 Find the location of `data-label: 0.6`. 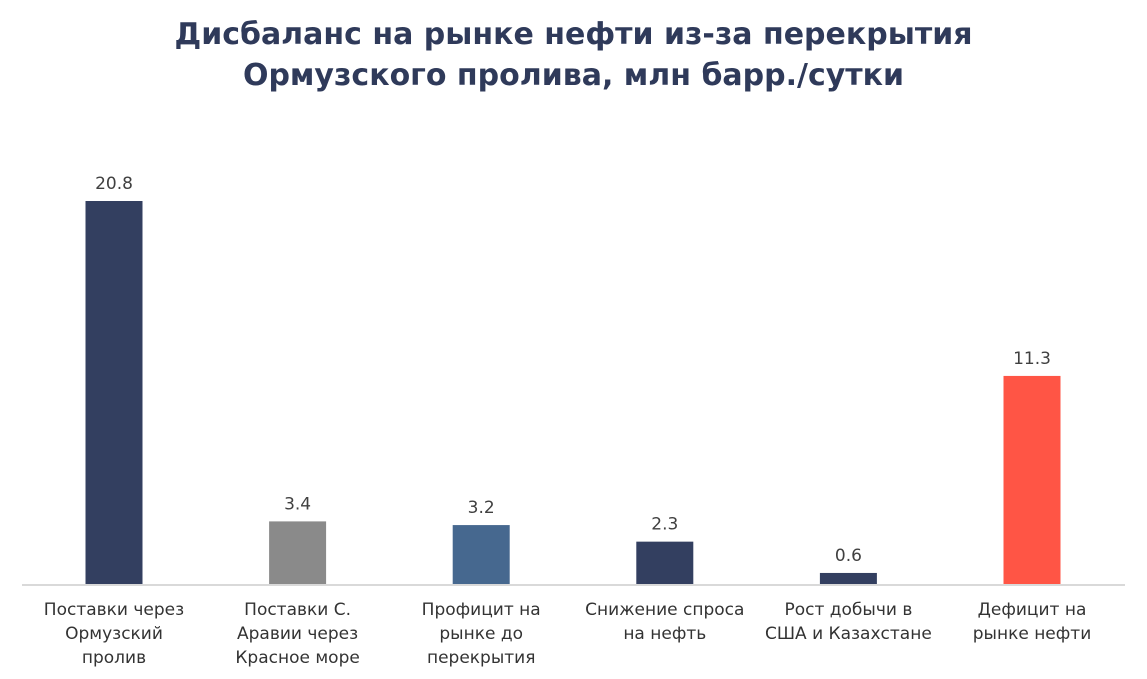

data-label: 0.6 is located at coordinates (848, 556).